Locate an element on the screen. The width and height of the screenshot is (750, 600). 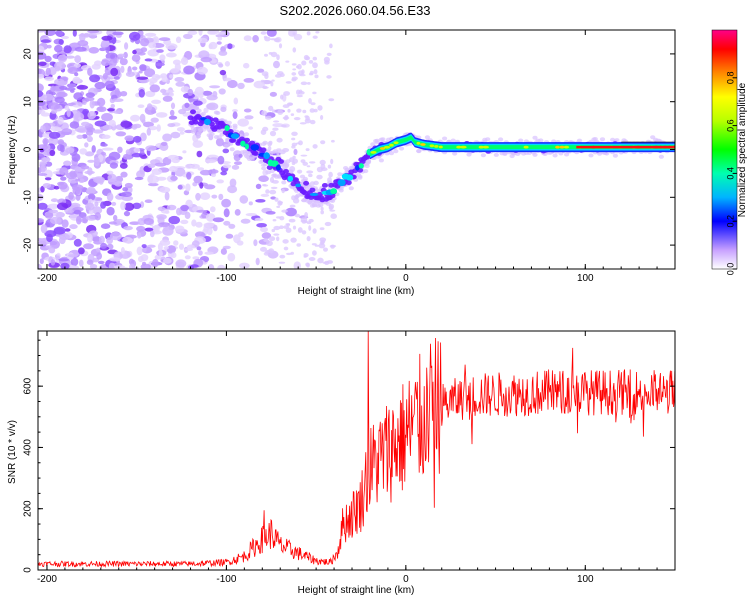
ridge-core is located at coordinates (233, 140).